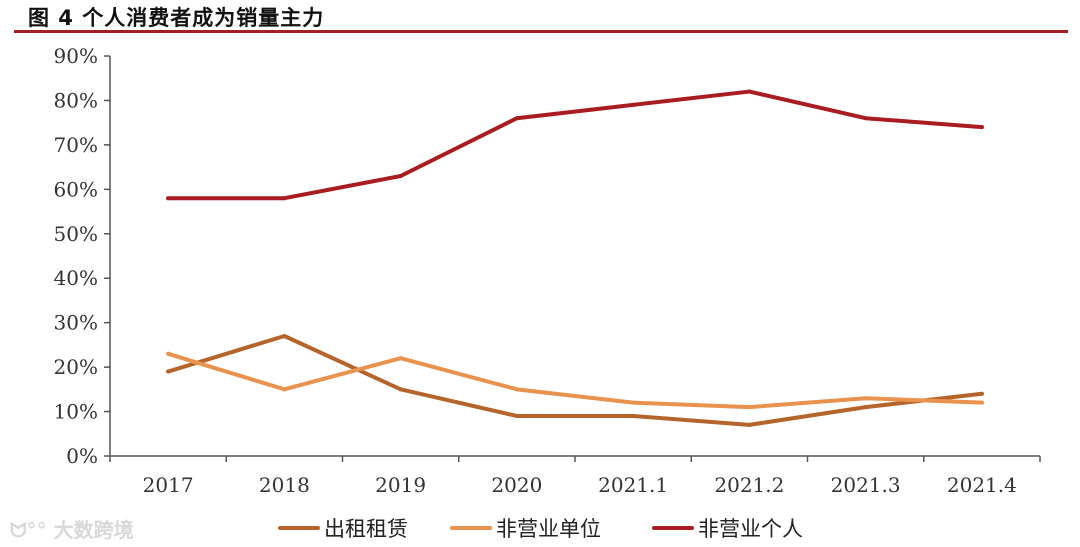  I want to click on title-divider, so click(541, 31).